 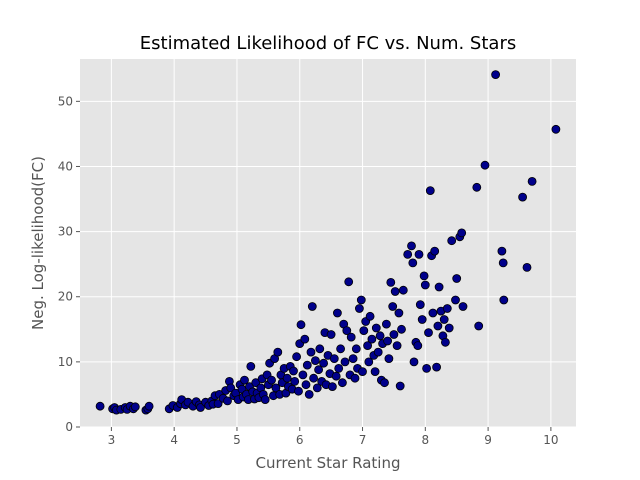 What do you see at coordinates (69, 427) in the screenshot?
I see `y-tick-label: 0` at bounding box center [69, 427].